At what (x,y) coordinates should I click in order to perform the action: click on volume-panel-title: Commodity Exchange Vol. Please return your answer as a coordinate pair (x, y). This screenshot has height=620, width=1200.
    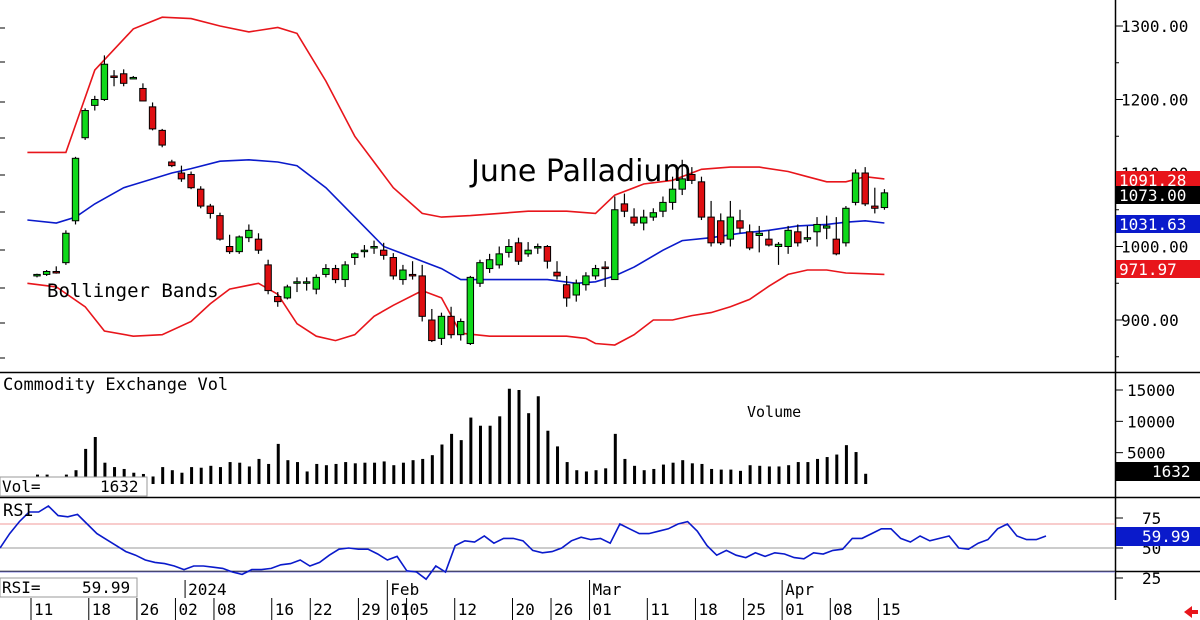
    Looking at the image, I should click on (115, 385).